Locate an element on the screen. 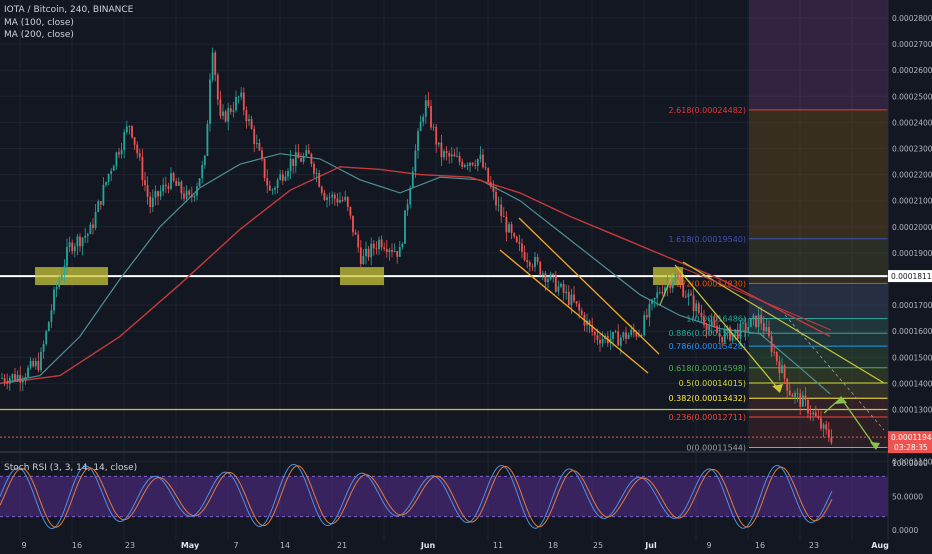 The image size is (932, 554). countdown-label: 03:28:35 is located at coordinates (911, 447).